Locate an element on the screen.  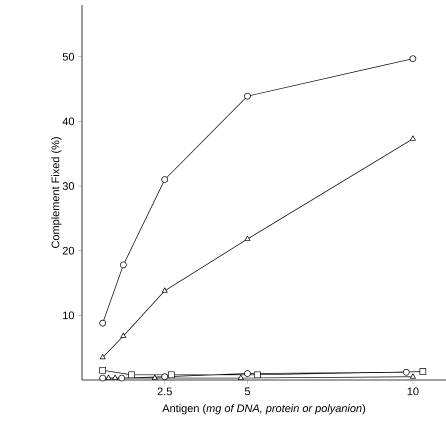
y-axis-title: Complement Fixed (%) is located at coordinates (56, 192).